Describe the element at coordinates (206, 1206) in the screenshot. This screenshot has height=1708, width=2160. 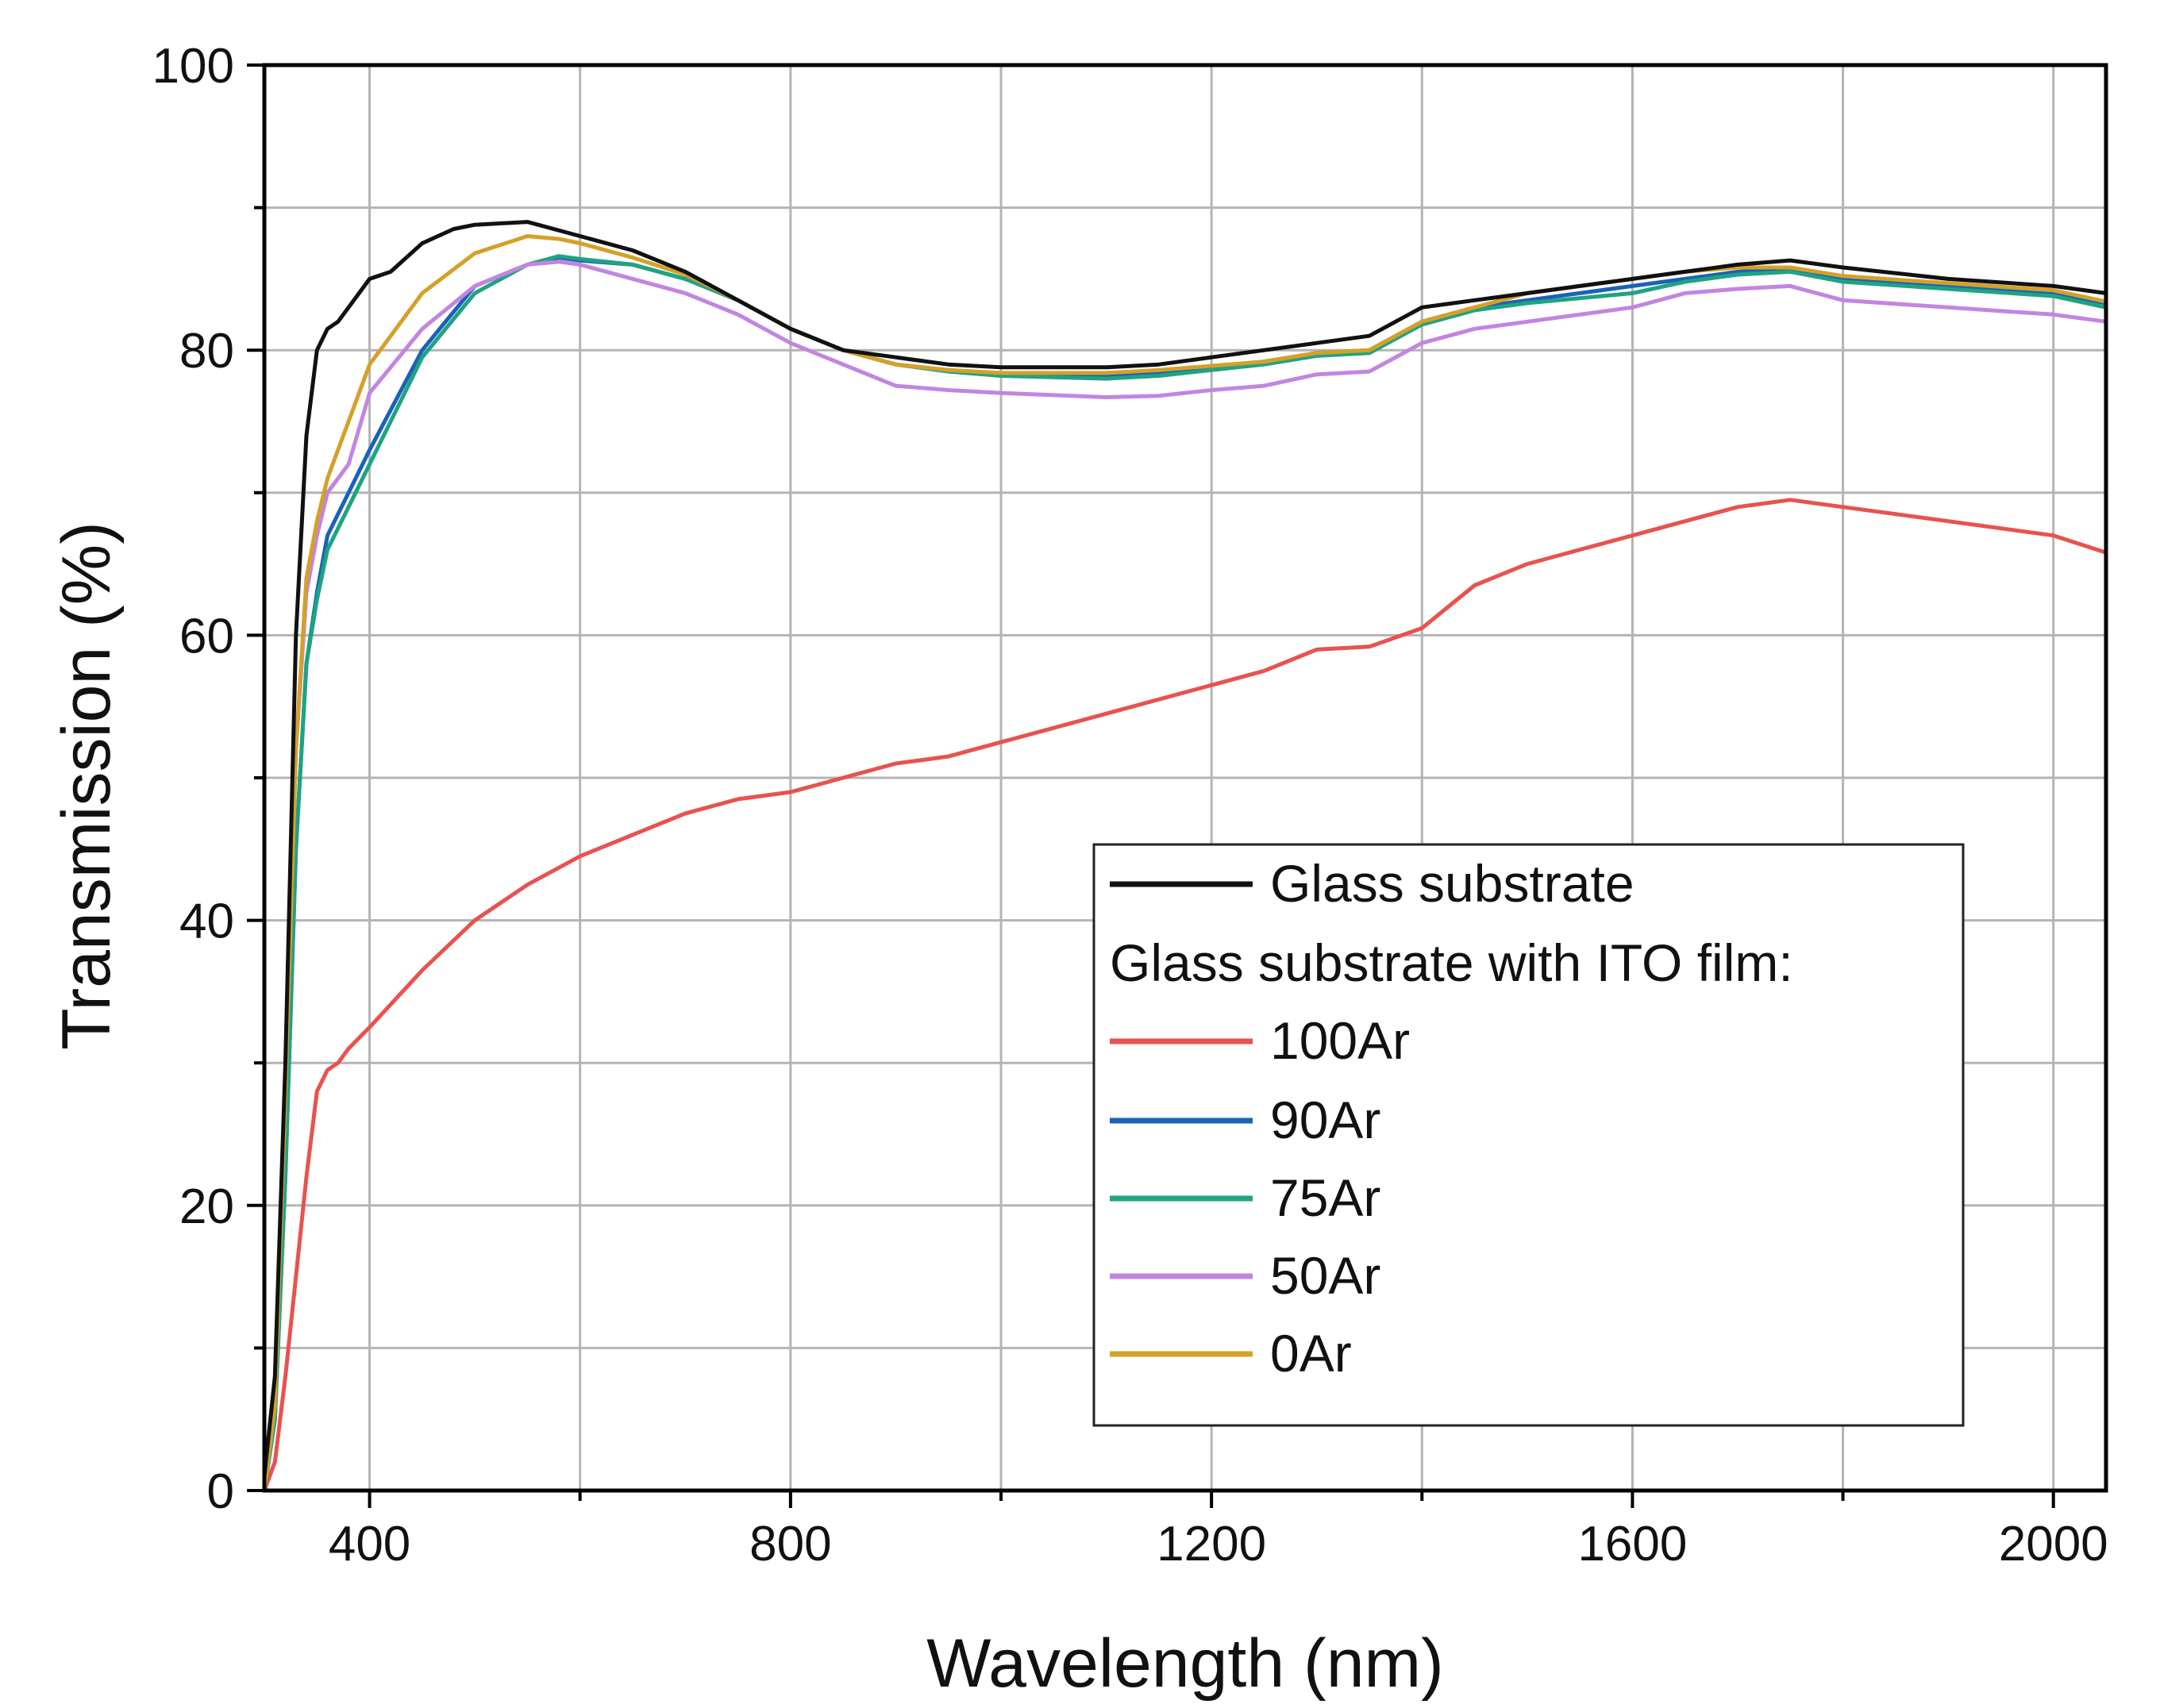
I see `y-tick-label: 20` at that location.